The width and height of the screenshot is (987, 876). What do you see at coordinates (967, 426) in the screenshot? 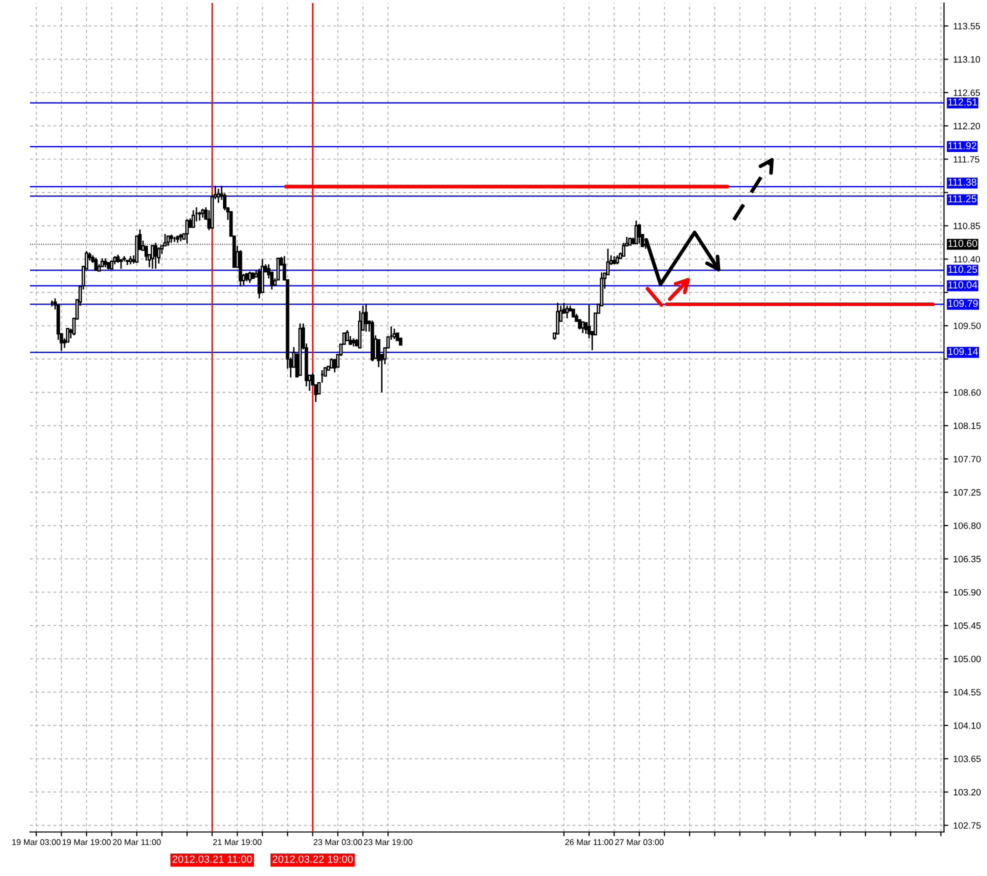
I see `y-tick-label: 108.15` at bounding box center [967, 426].